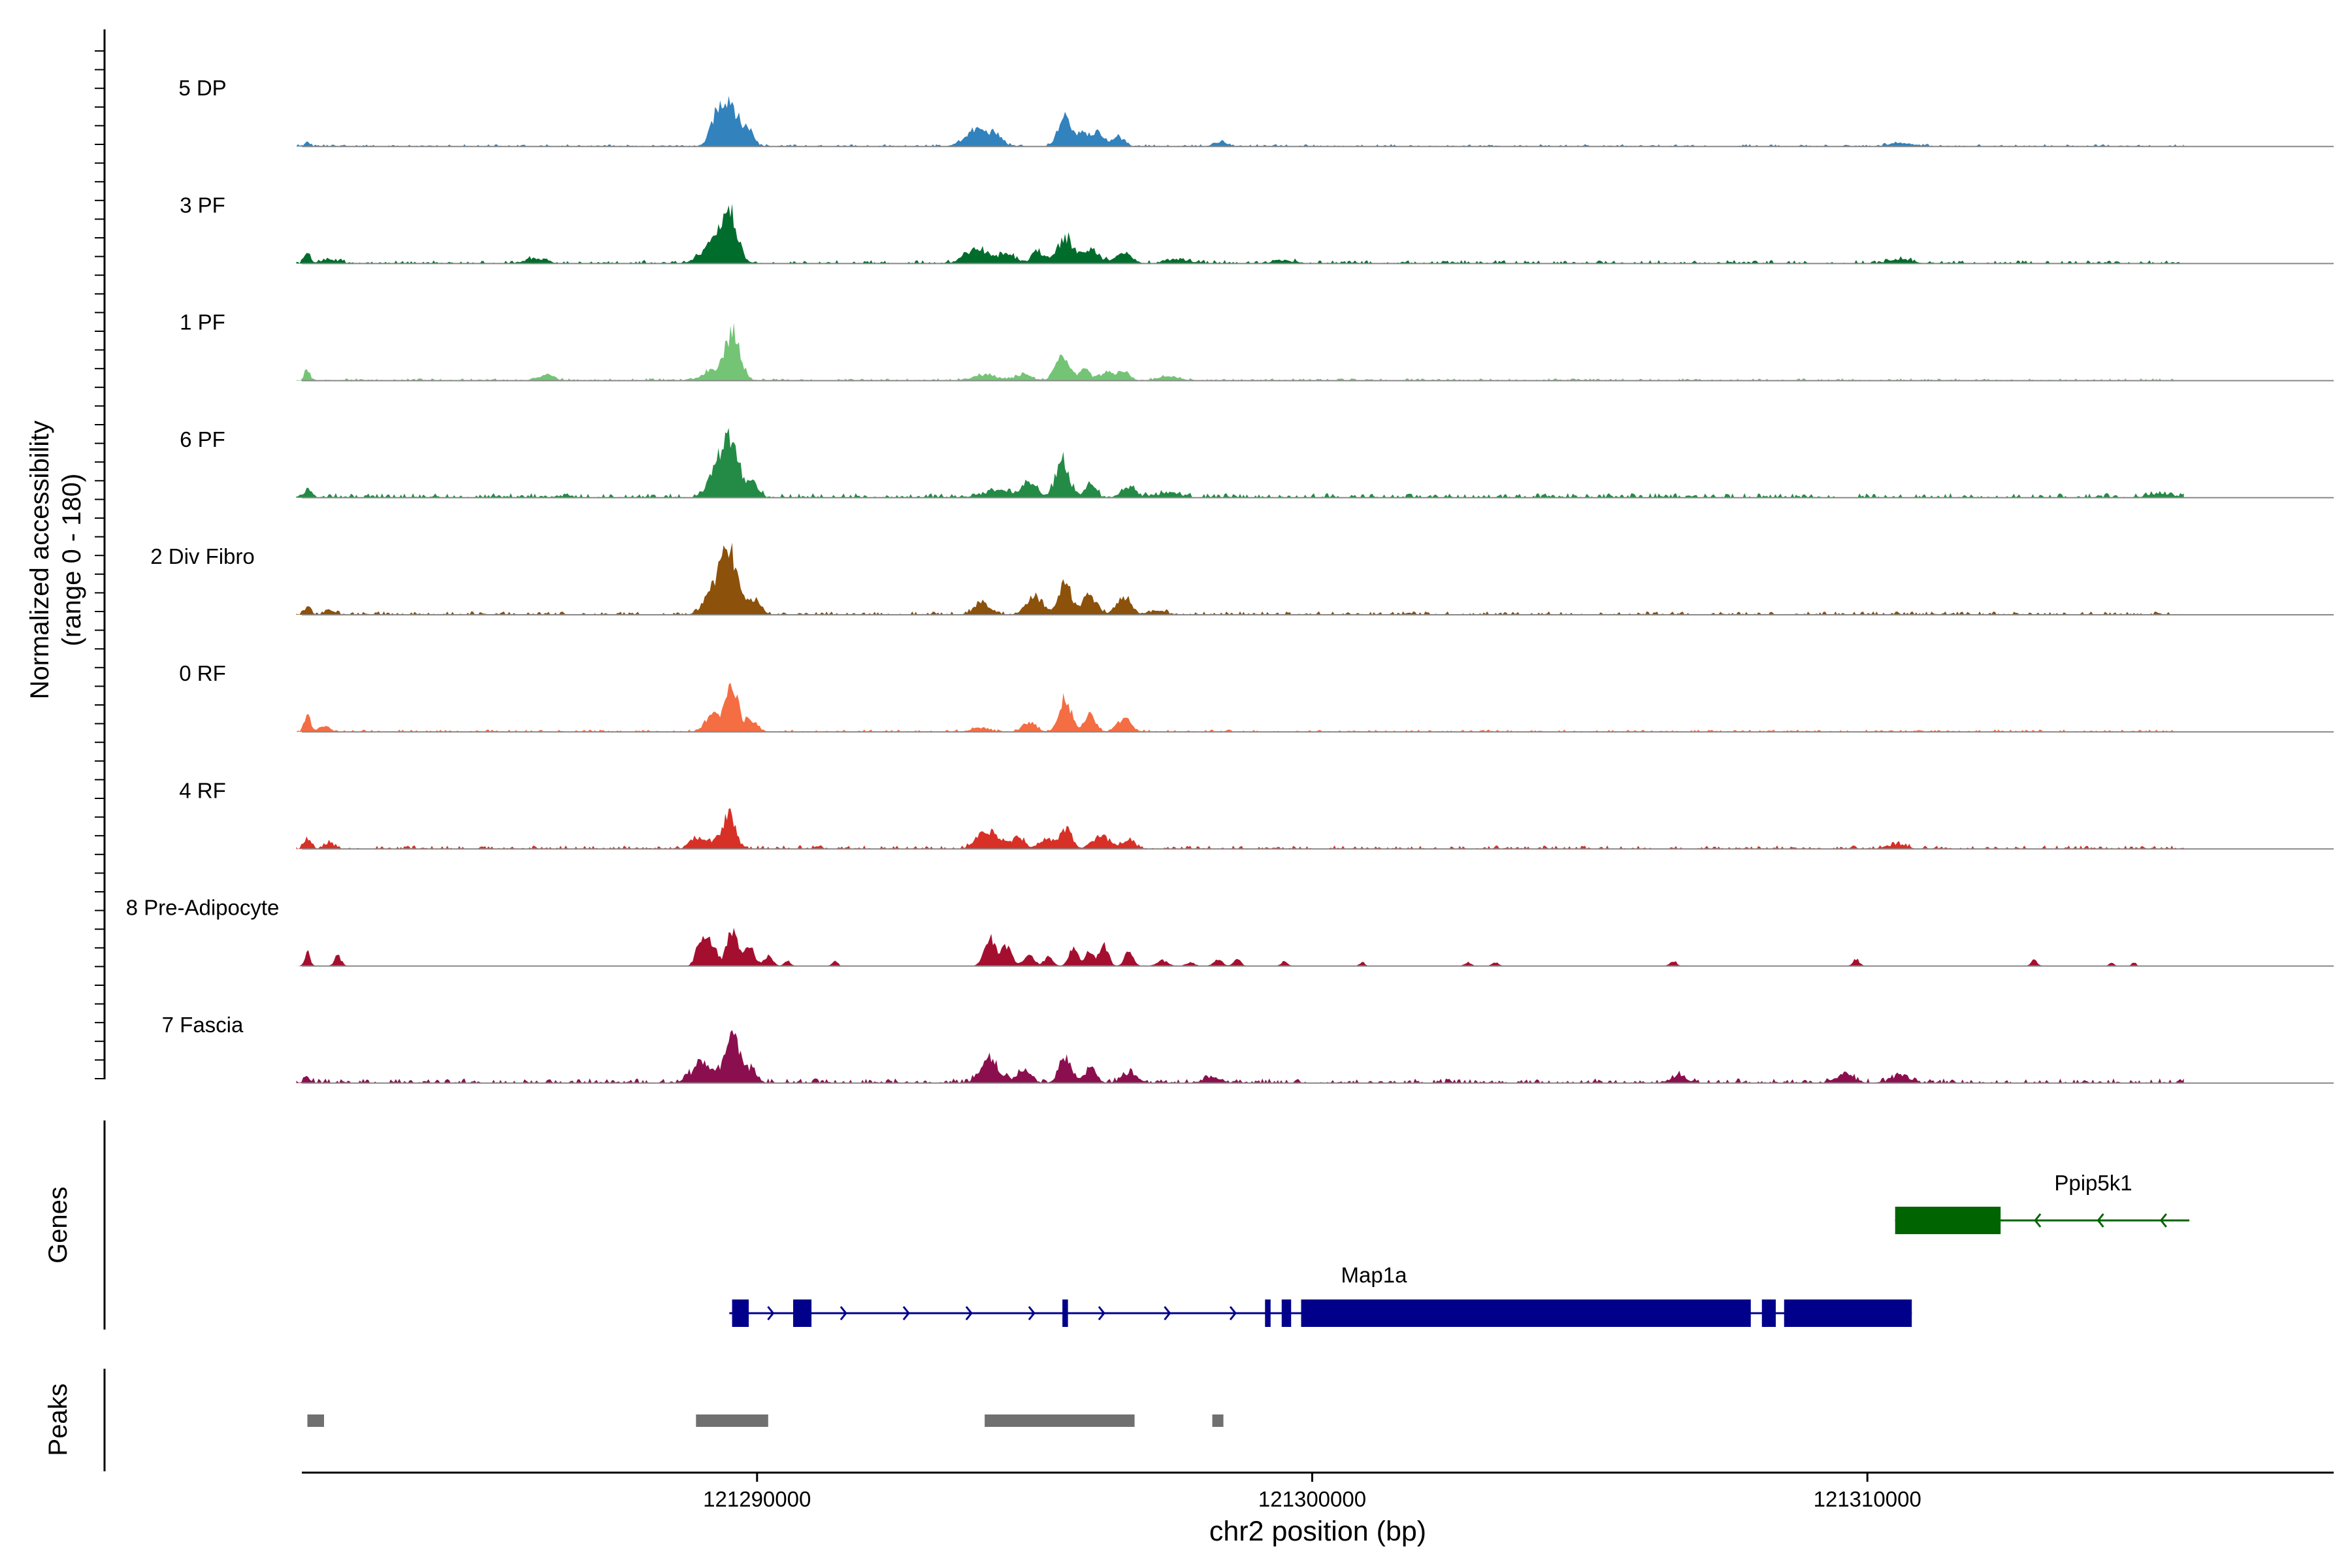  I want to click on x-tick-label: 121290000, so click(757, 1499).